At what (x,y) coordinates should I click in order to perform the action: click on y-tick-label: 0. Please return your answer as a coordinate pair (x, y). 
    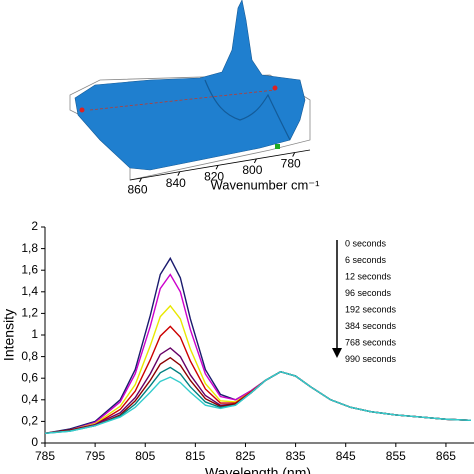
    Looking at the image, I should click on (34, 442).